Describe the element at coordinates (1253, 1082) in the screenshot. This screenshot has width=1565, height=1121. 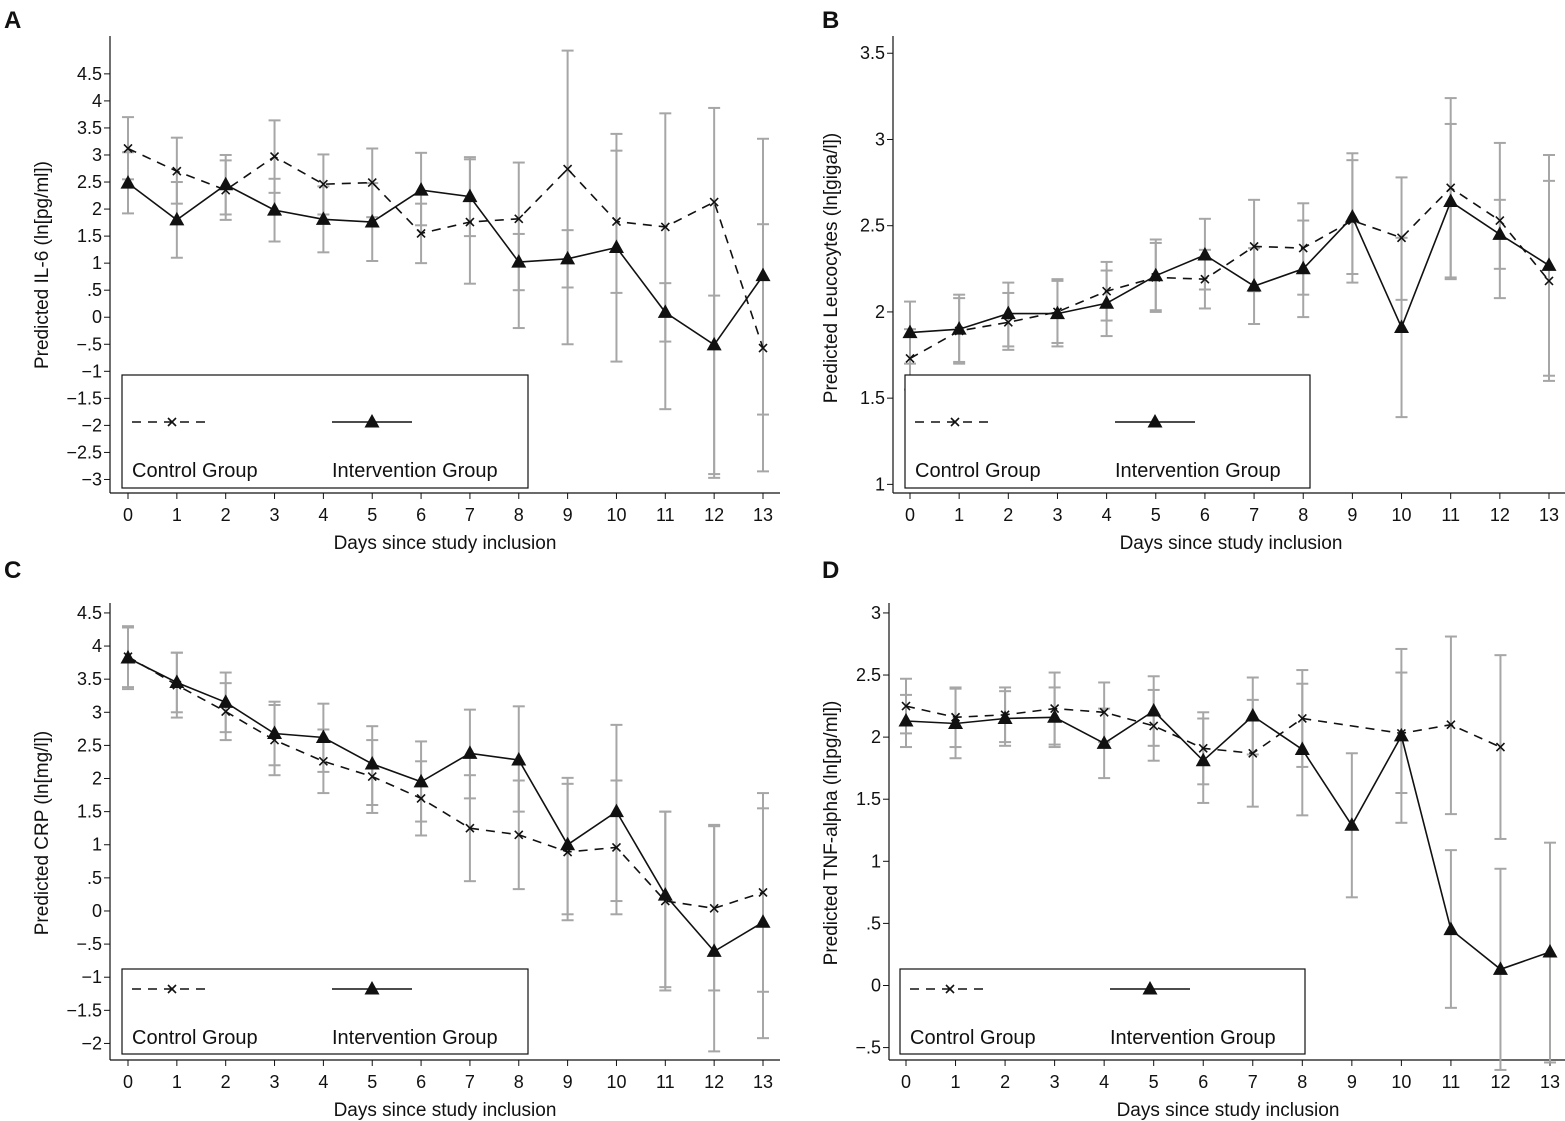
I see `panel-d-x-tick-label: 7` at that location.